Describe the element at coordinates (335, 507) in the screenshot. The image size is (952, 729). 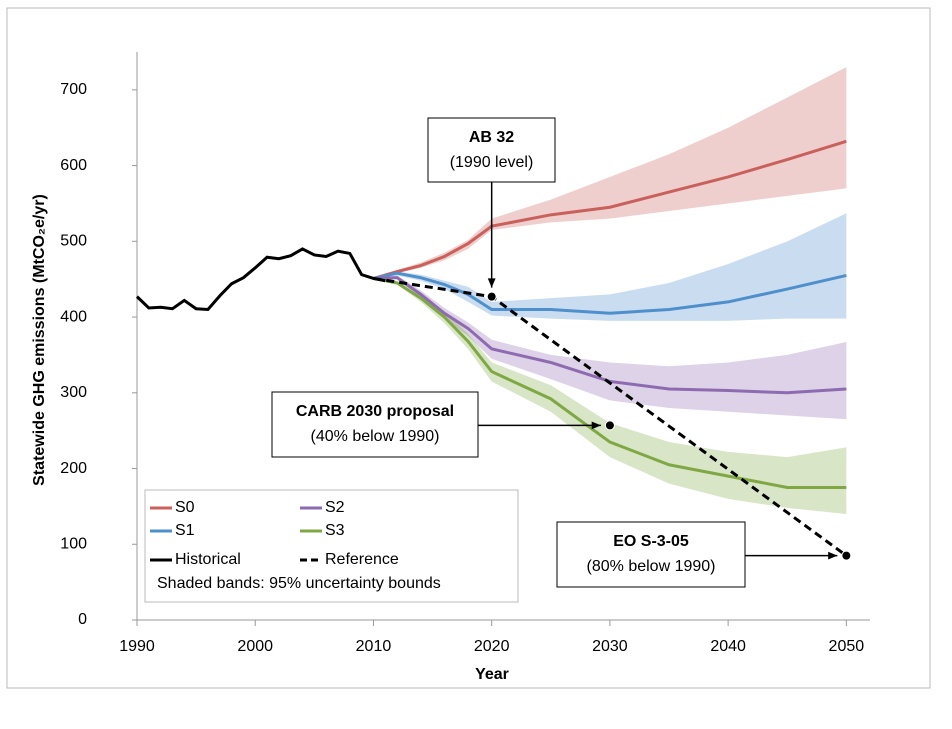
I see `legend-label: S2` at that location.